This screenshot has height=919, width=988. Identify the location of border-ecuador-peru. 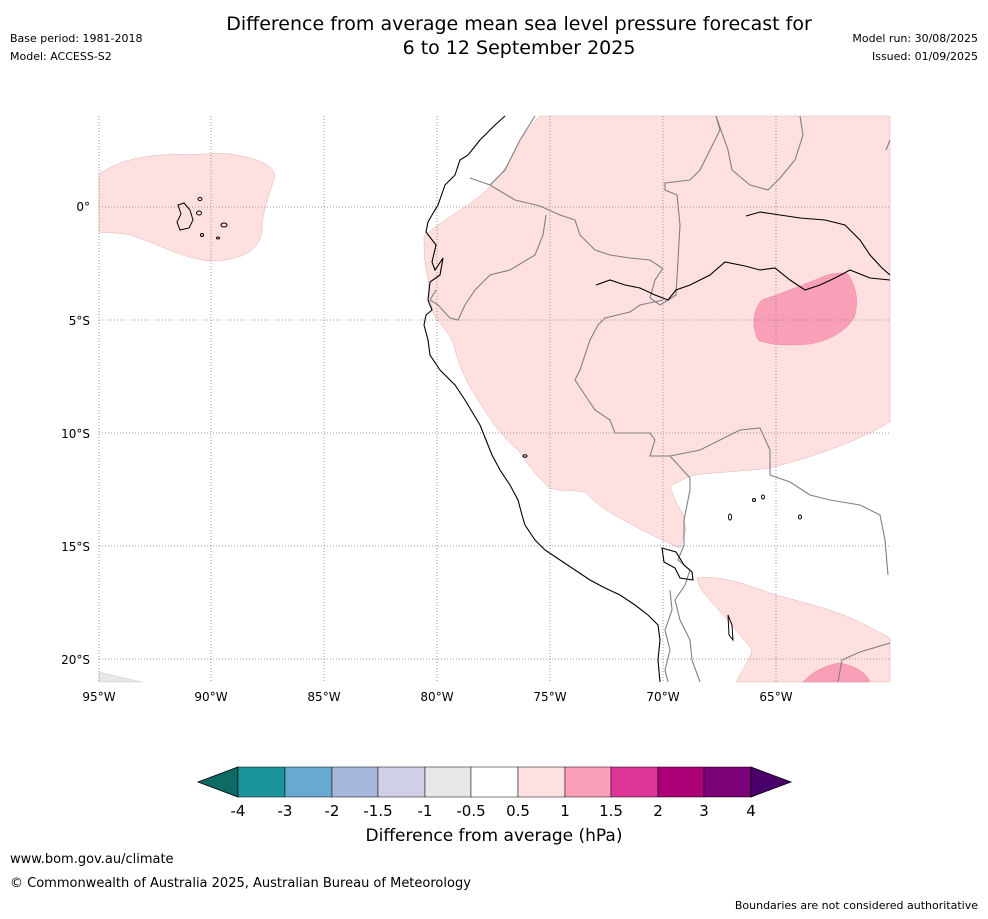
(488, 267).